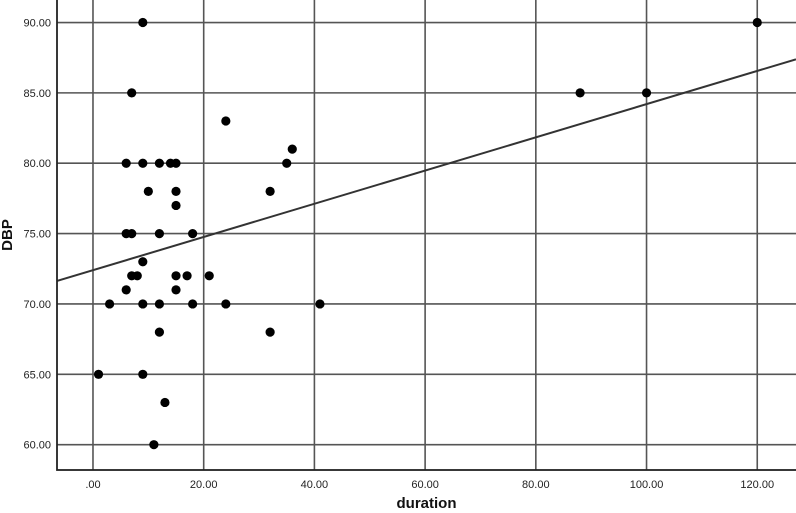 The image size is (796, 513). I want to click on y-tick-label: 90.00, so click(37, 24).